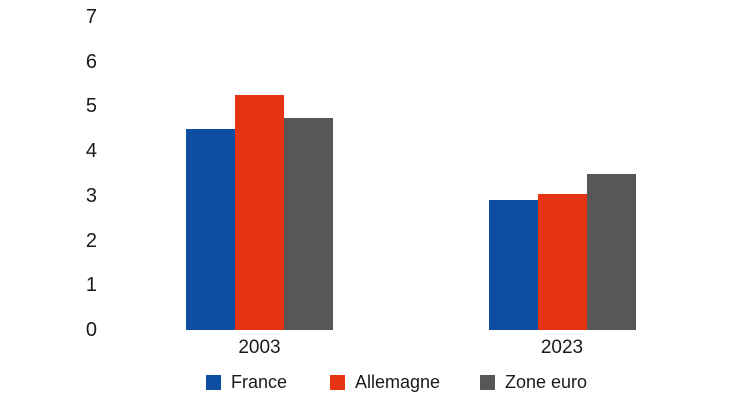  I want to click on bar-zone-euro-2003, so click(308, 223).